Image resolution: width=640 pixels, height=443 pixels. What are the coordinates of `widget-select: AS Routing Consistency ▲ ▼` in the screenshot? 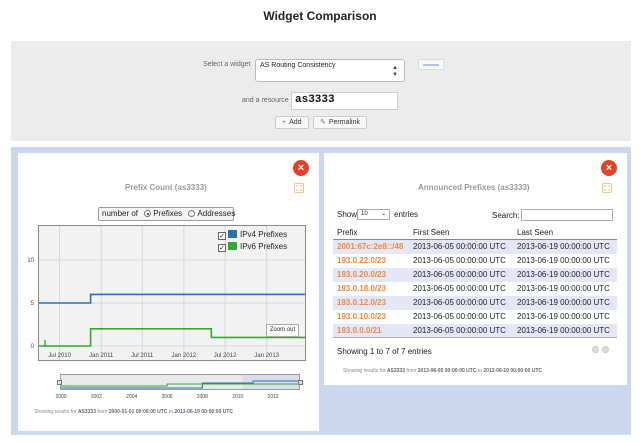 It's located at (330, 70).